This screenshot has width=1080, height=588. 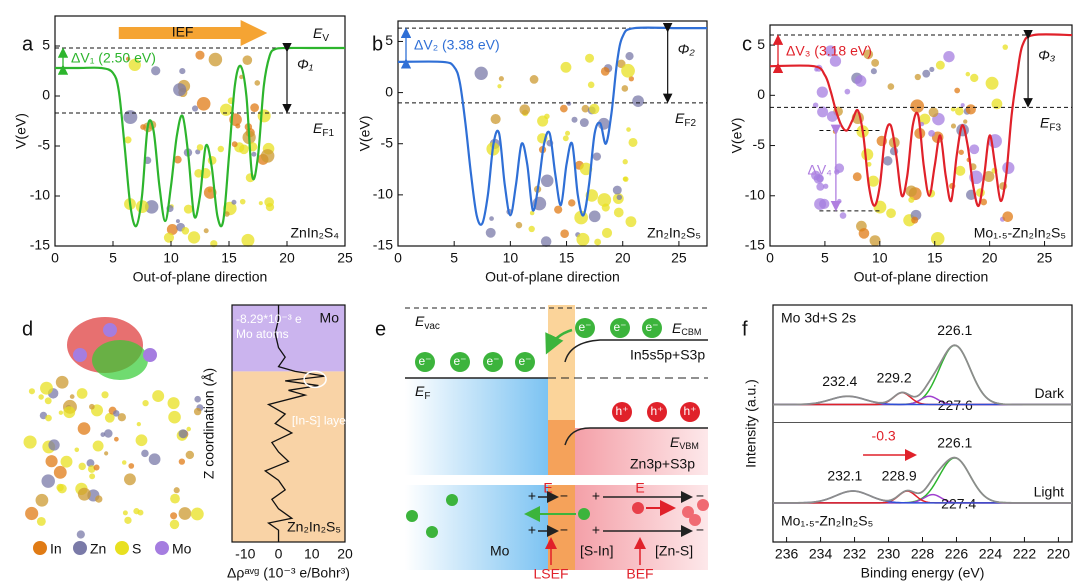 I want to click on field-label: E, so click(x=547, y=488).